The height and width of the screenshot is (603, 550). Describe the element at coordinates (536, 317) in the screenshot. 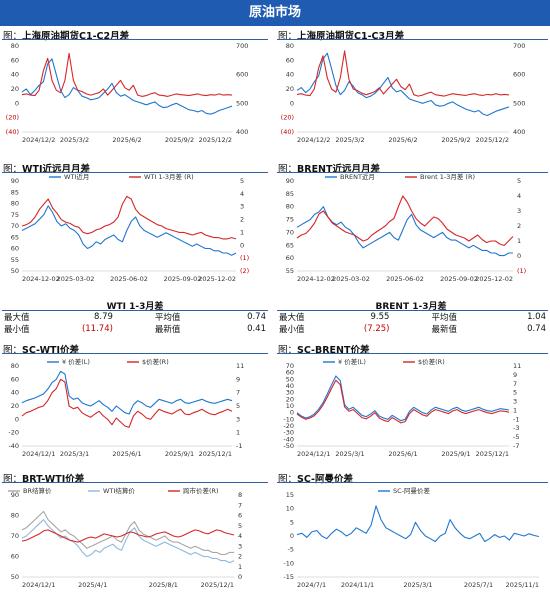

I see `stat-value: 1.04` at that location.